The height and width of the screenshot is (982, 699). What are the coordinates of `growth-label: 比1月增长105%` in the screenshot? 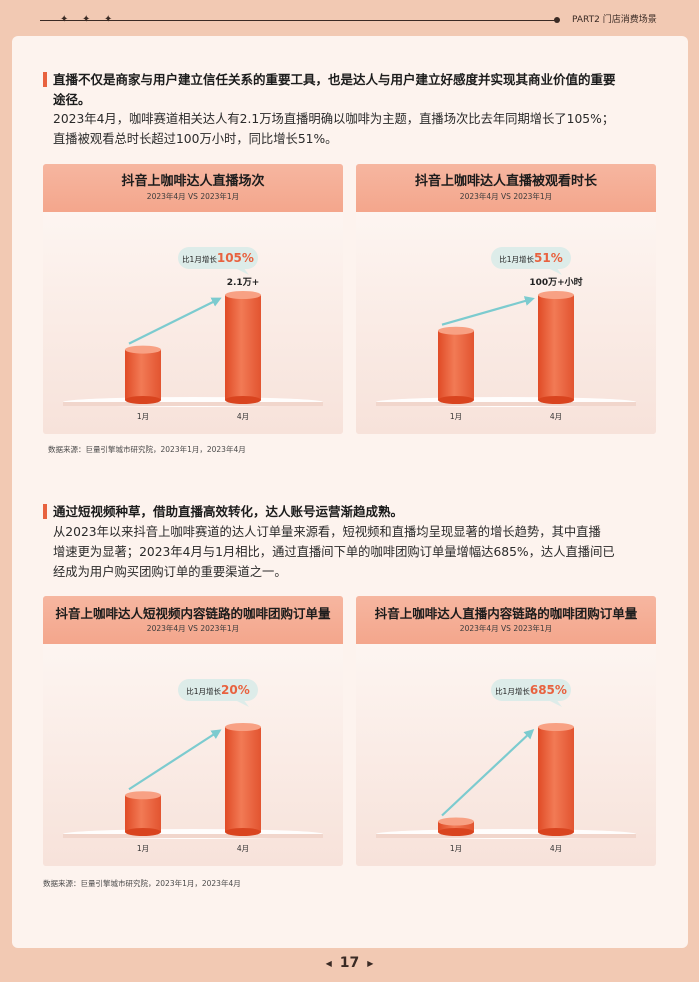 It's located at (218, 258).